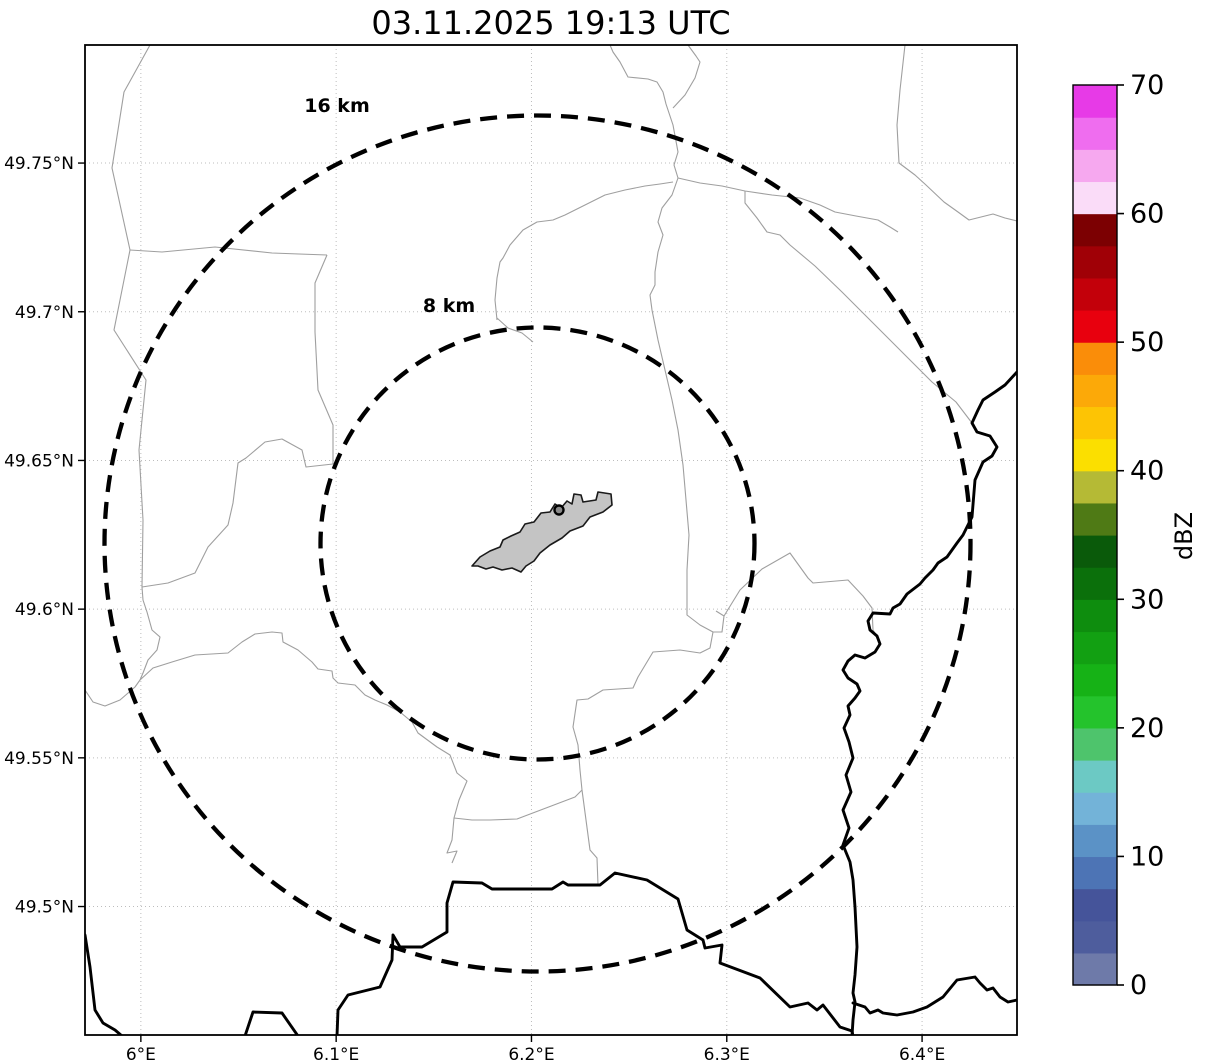 The width and height of the screenshot is (1207, 1064). I want to click on colorbar-tick-label: 60, so click(1147, 214).